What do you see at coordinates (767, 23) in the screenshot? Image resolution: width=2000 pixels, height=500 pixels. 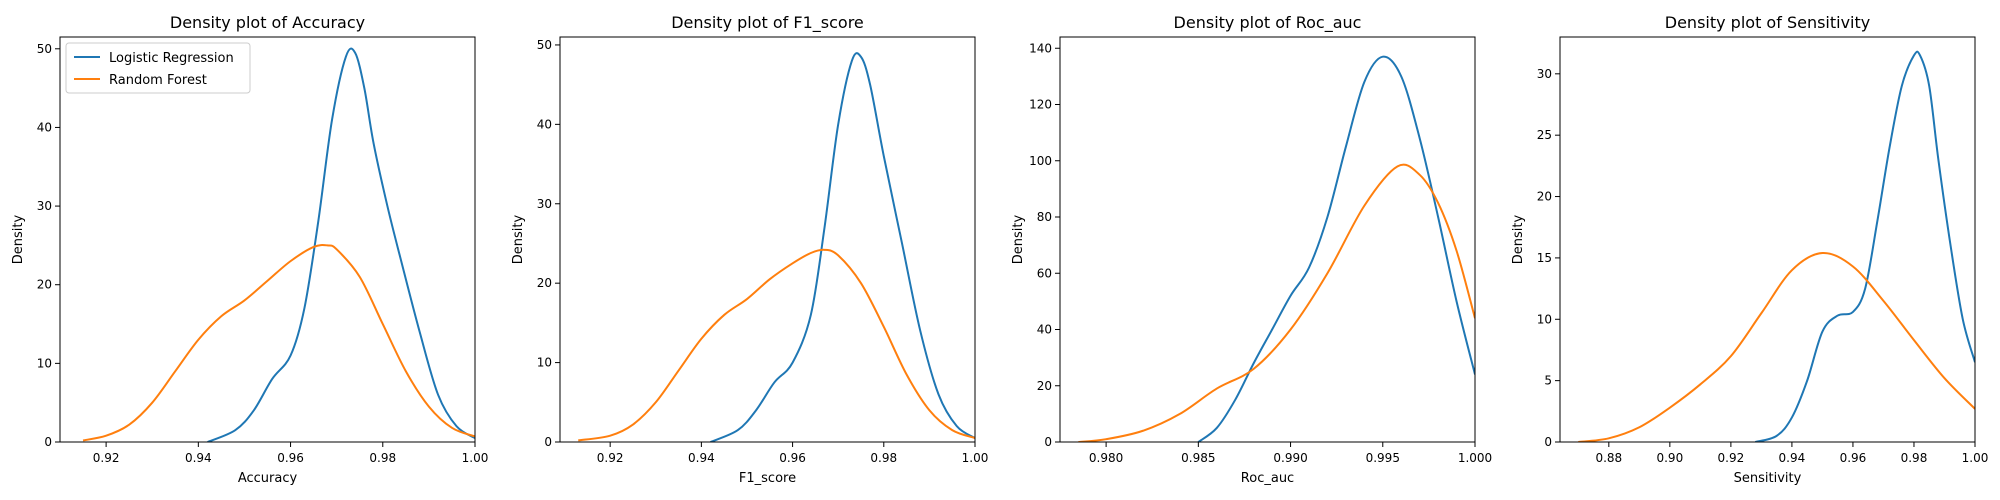 I see `chart-title: Density plot of F1_score` at bounding box center [767, 23].